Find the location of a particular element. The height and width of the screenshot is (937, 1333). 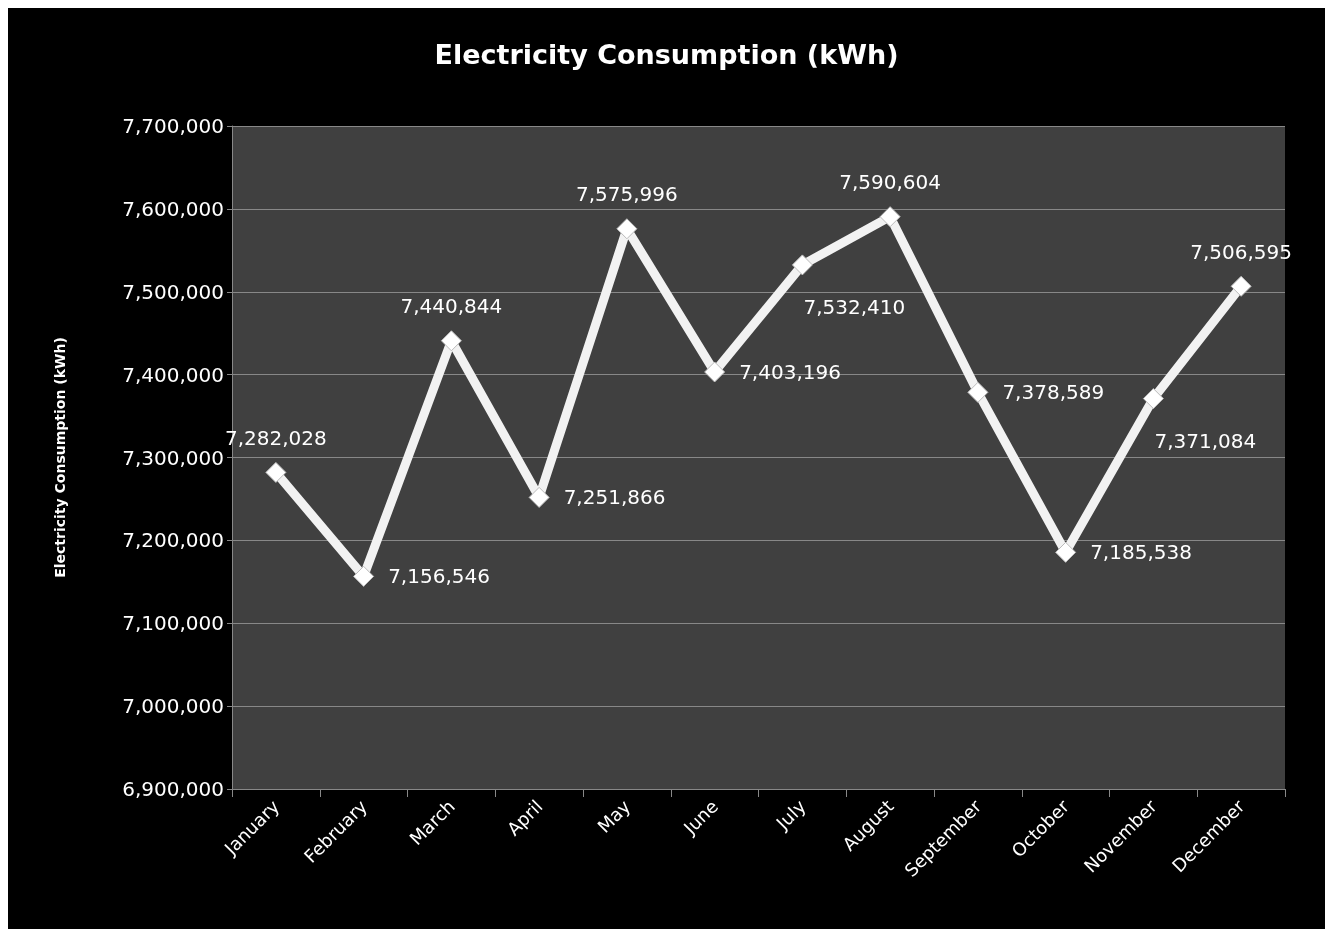

y-tick-label: 6,900,000 is located at coordinates (173, 789).